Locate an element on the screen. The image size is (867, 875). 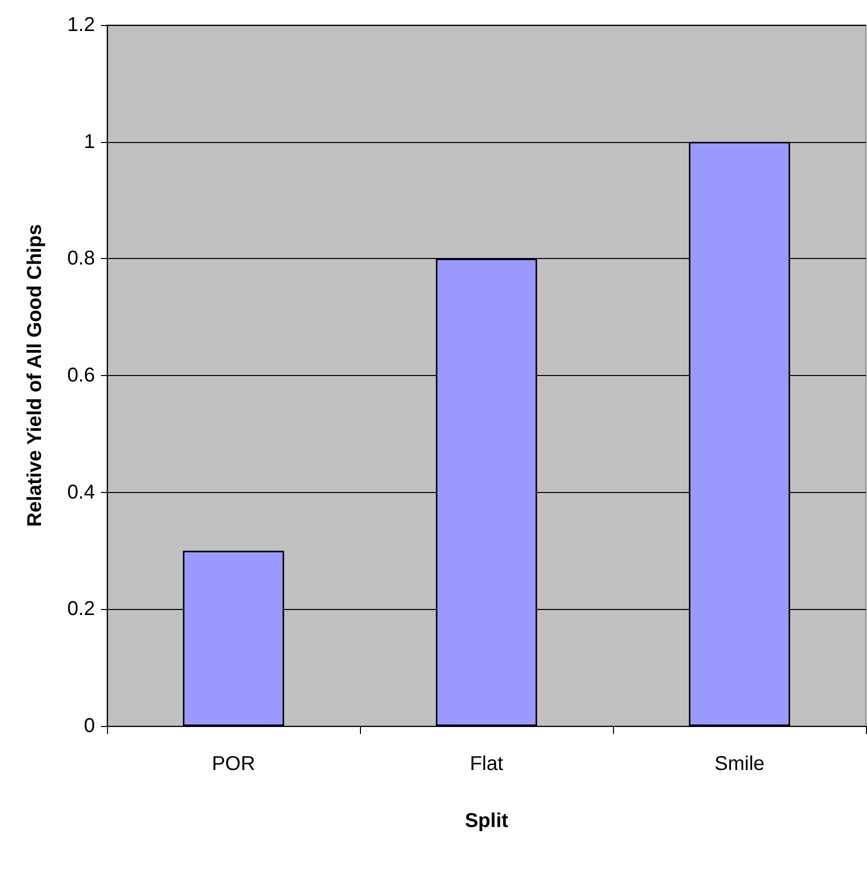
y-tick-label: 0.8 is located at coordinates (81, 259).